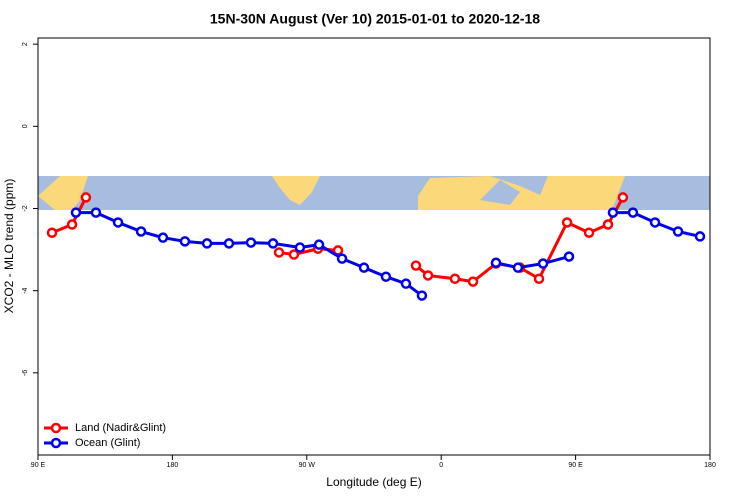  I want to click on legend-label: Land (Nadir&Glint), so click(120, 428).